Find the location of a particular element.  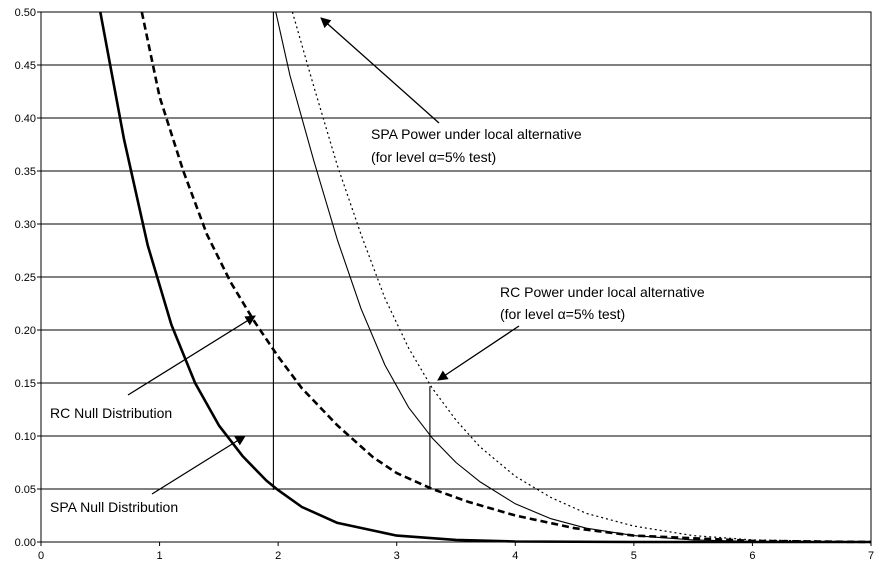

y-tick-label: 0.40 is located at coordinates (25, 119).